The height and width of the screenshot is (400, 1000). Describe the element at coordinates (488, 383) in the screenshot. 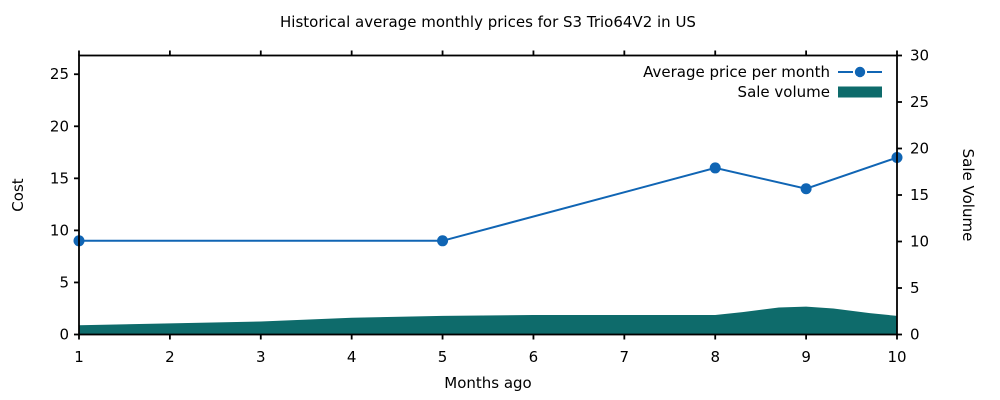

I see `x-axis-label: Months ago` at that location.